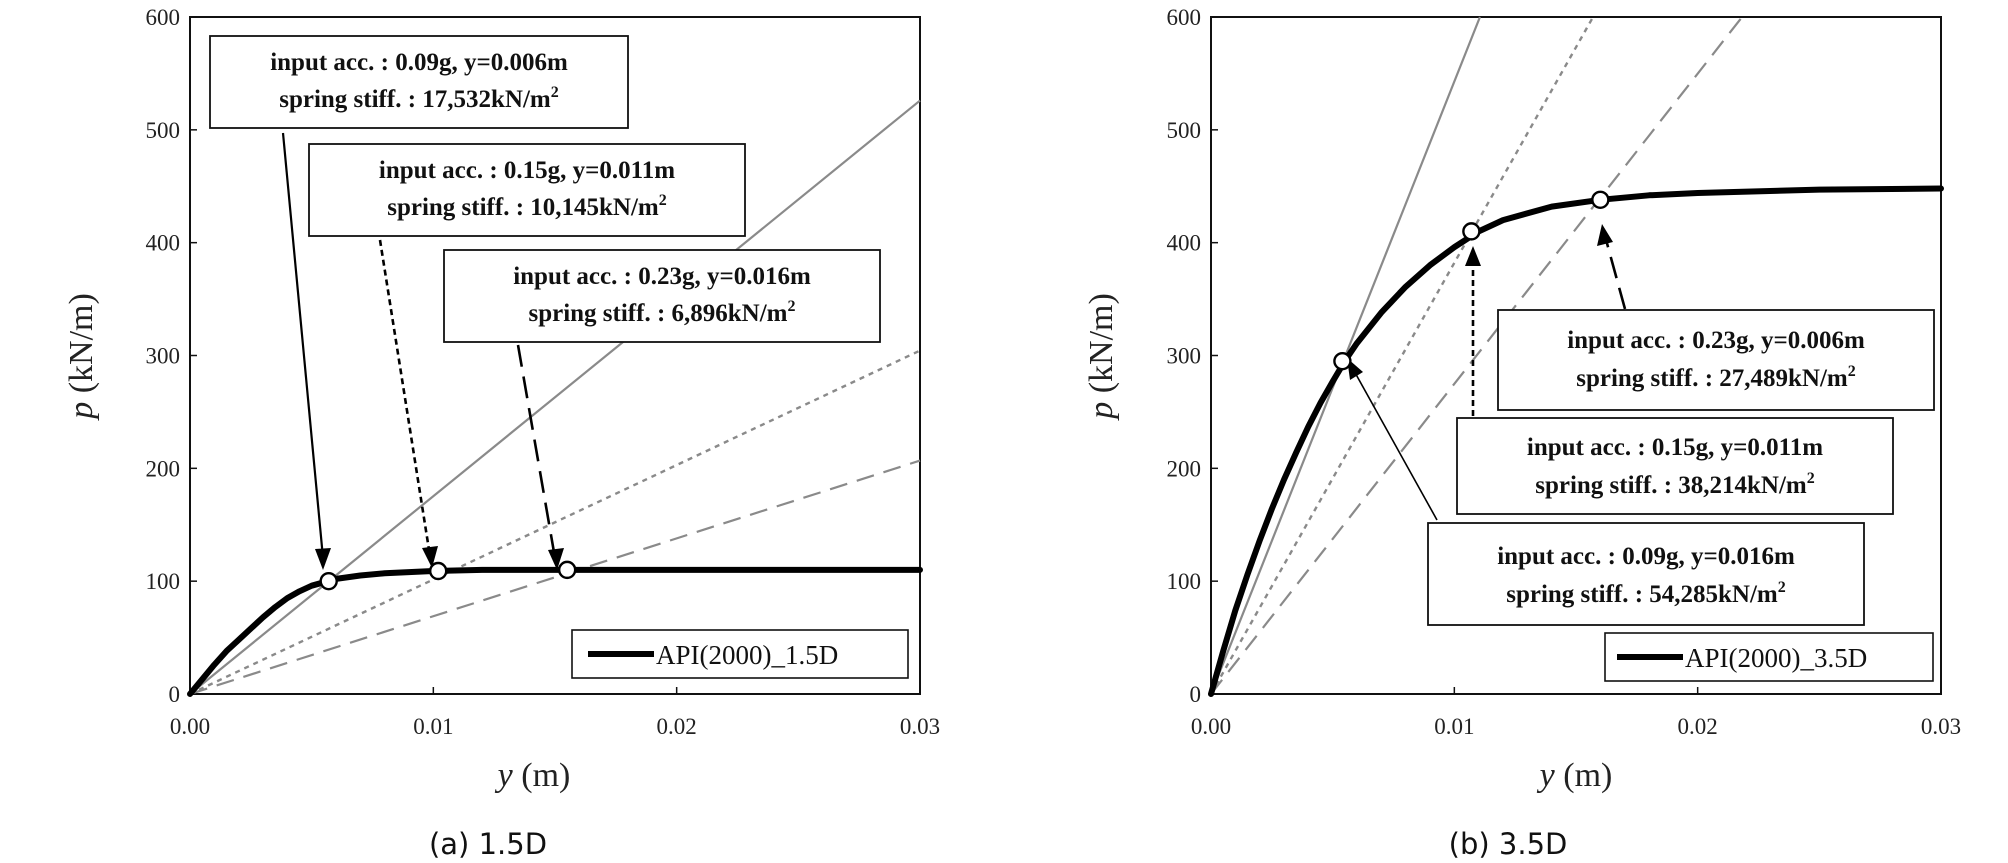 The width and height of the screenshot is (2008, 863). I want to click on chart-b-x-tick-label: 0.01, so click(1454, 726).